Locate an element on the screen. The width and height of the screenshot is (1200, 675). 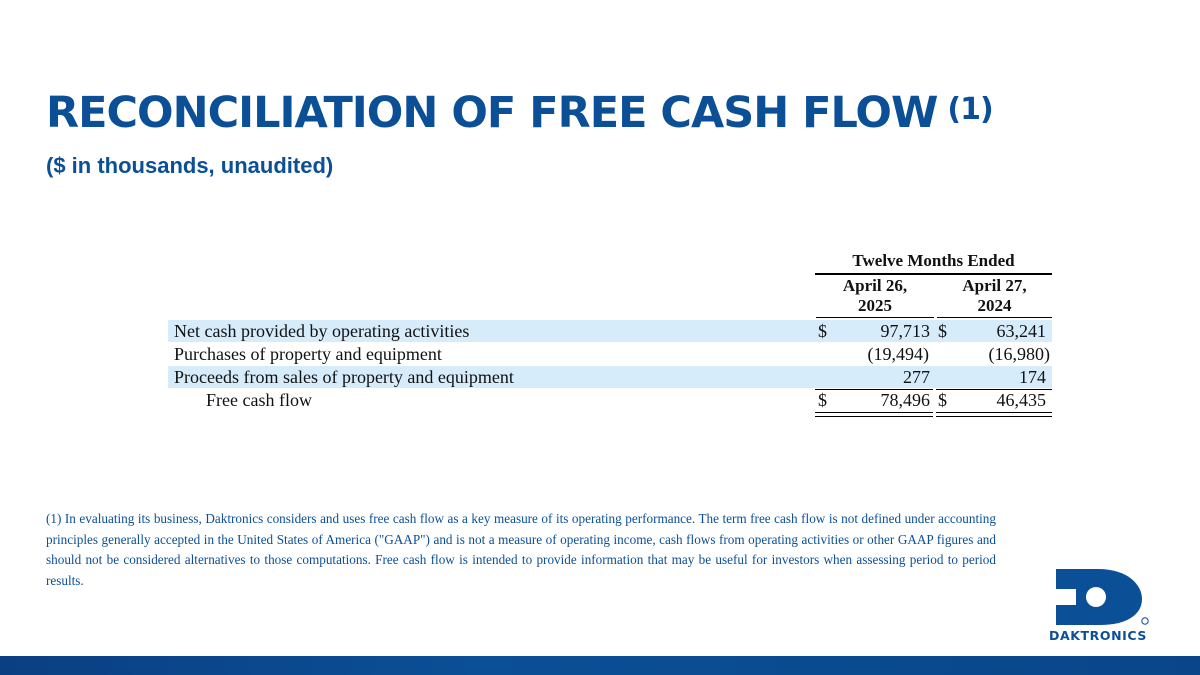
value-2025: 78,496 is located at coordinates (905, 400).